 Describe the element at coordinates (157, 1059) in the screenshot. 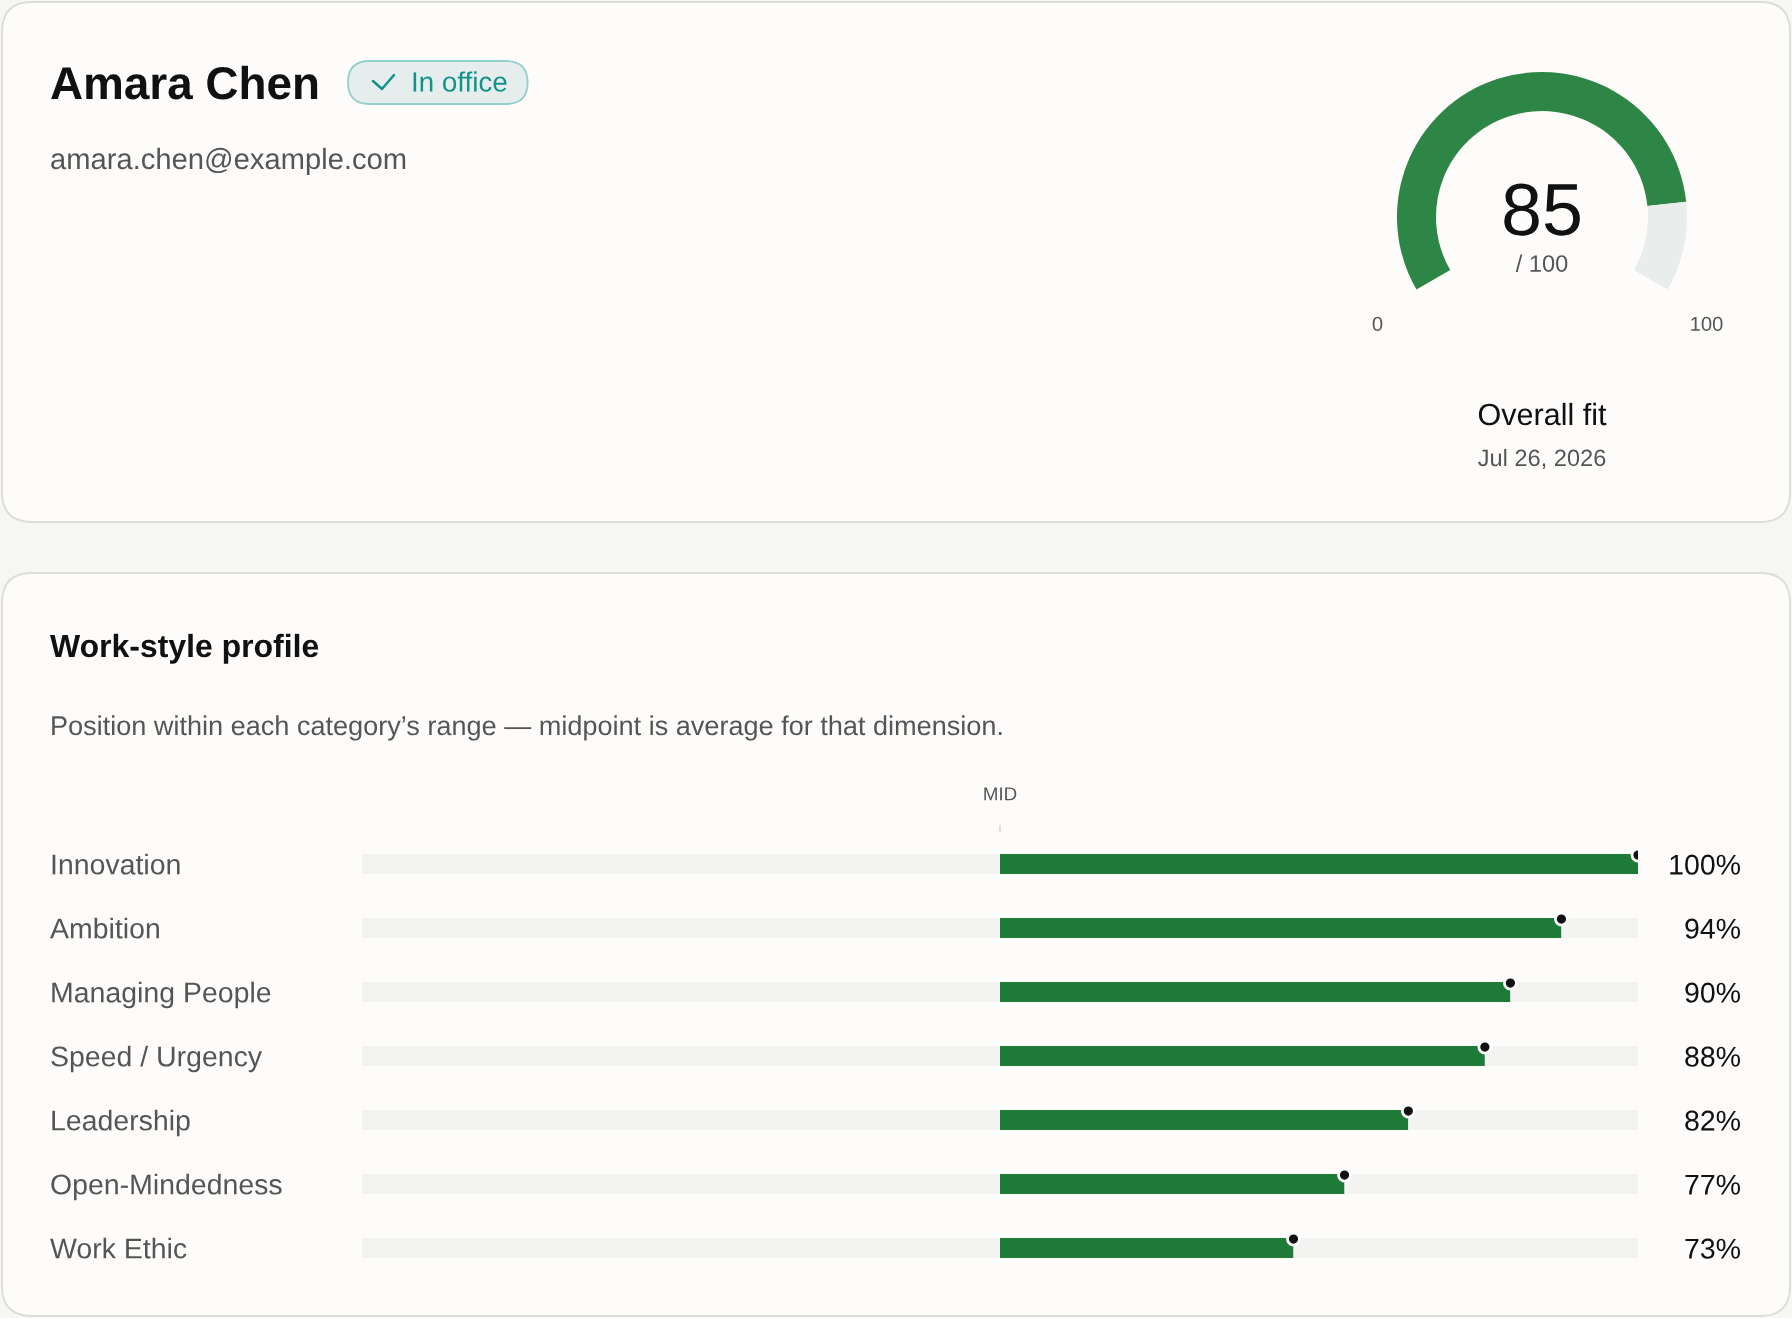

I see `y-tick-label: Speed / Urgency` at that location.